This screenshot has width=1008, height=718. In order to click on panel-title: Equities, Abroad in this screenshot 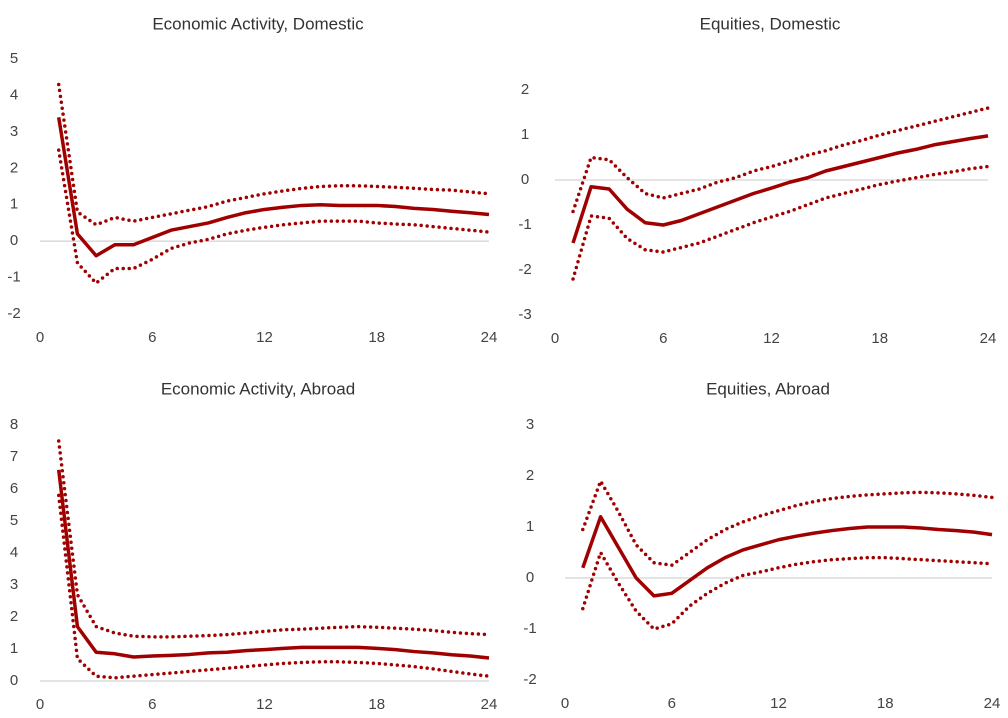, I will do `click(768, 388)`.